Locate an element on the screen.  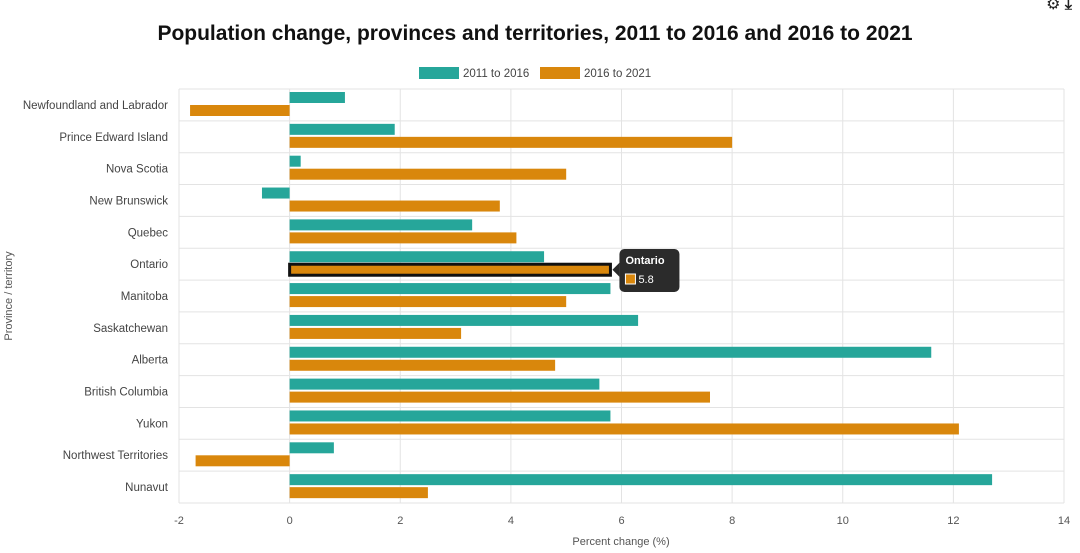
x-axis-label: Percent change (%) is located at coordinates (620, 542).